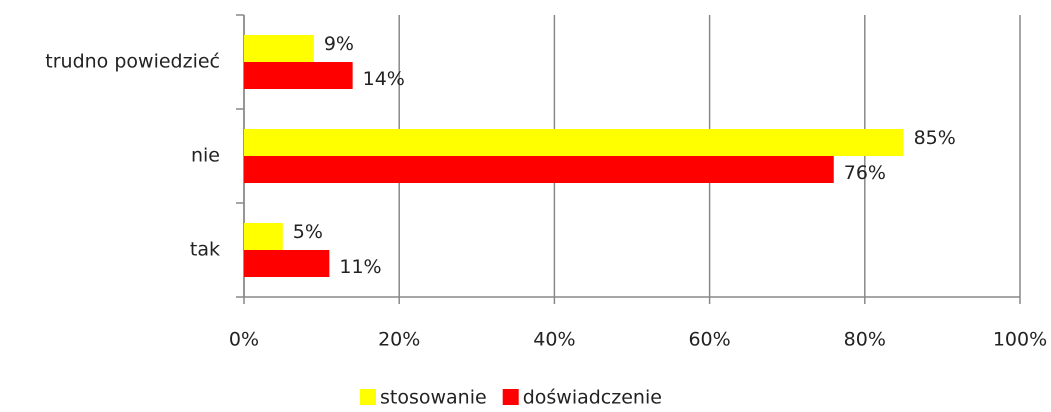  Describe the element at coordinates (592, 398) in the screenshot. I see `legend-label: doświadczenie` at that location.